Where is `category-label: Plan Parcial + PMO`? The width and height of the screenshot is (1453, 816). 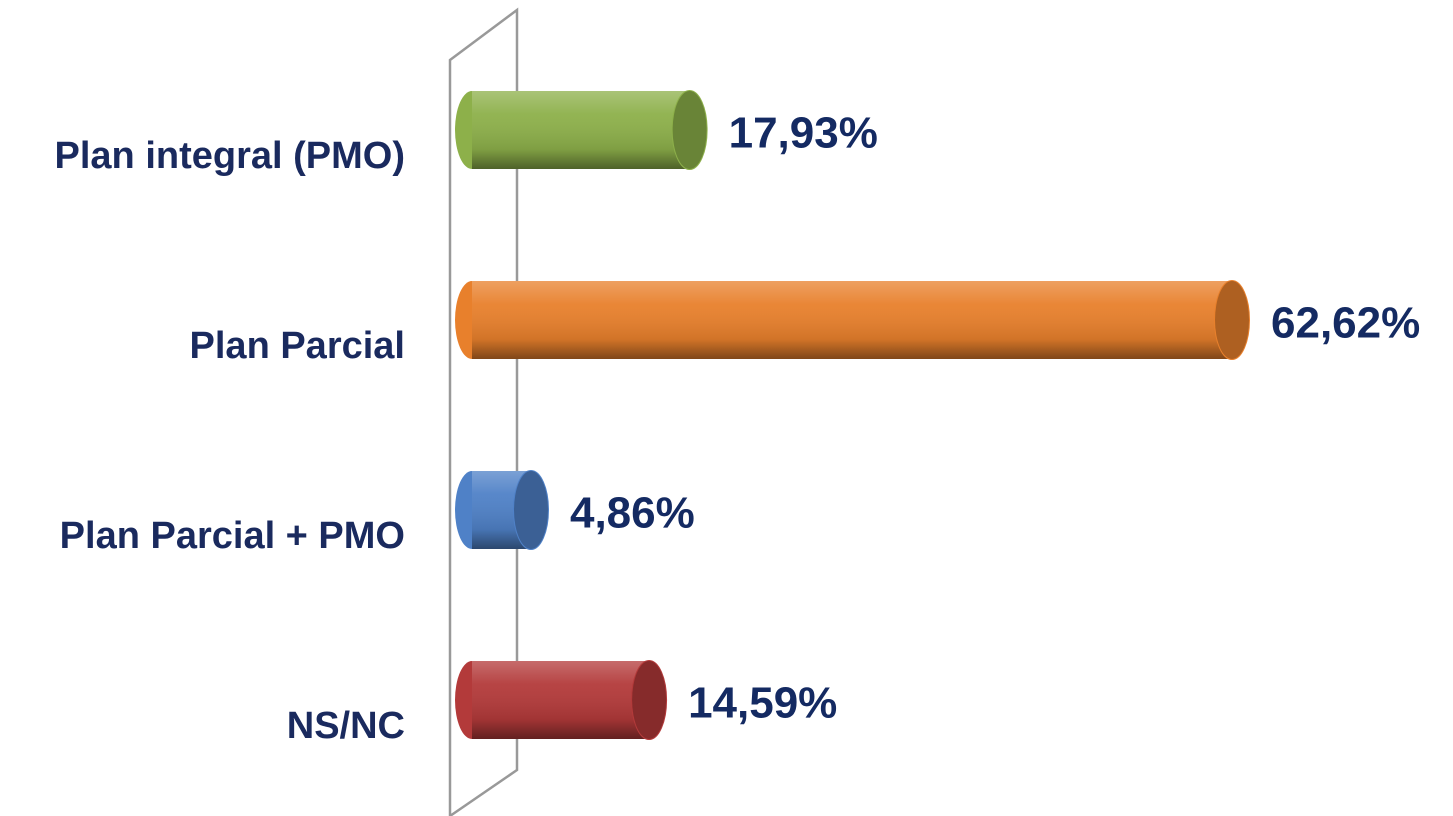 category-label: Plan Parcial + PMO is located at coordinates (232, 536).